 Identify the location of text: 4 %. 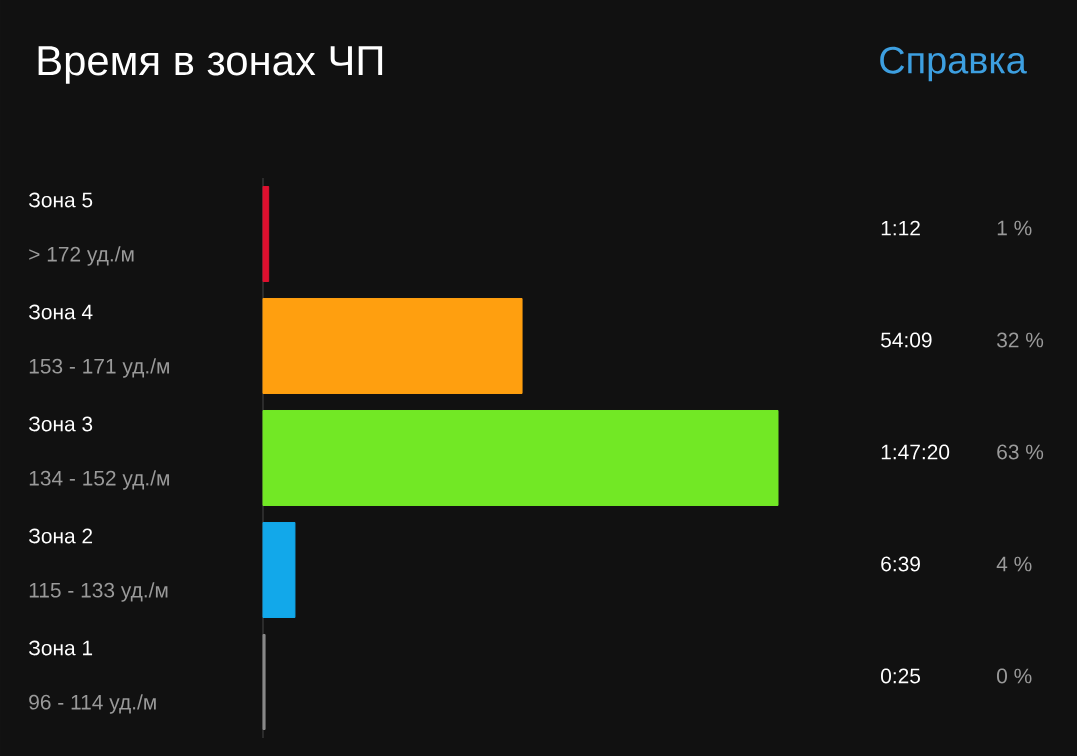
(1014, 564).